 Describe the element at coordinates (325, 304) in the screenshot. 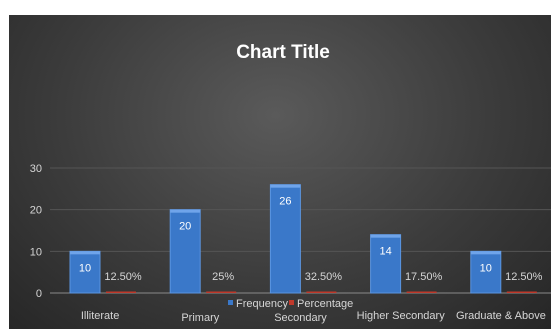

I see `legend-label: Percentage` at that location.